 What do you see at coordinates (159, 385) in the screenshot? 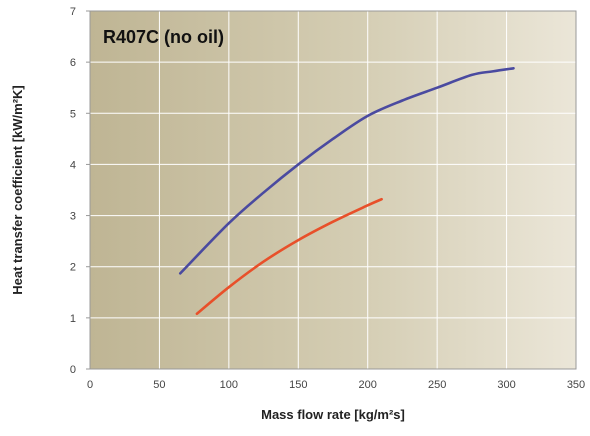
I see `x-tick-label: 50` at bounding box center [159, 385].